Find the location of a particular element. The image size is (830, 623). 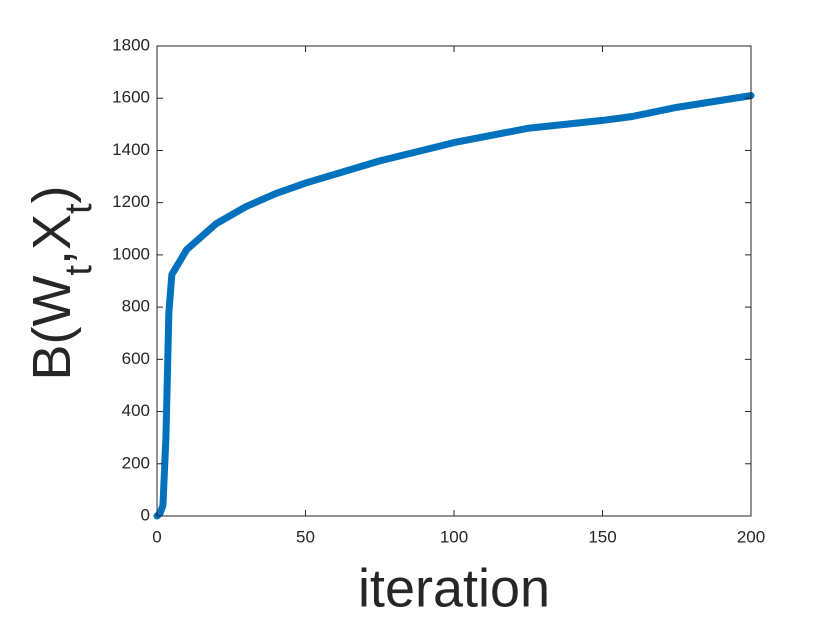

y-tick-label: 0 is located at coordinates (145, 514).